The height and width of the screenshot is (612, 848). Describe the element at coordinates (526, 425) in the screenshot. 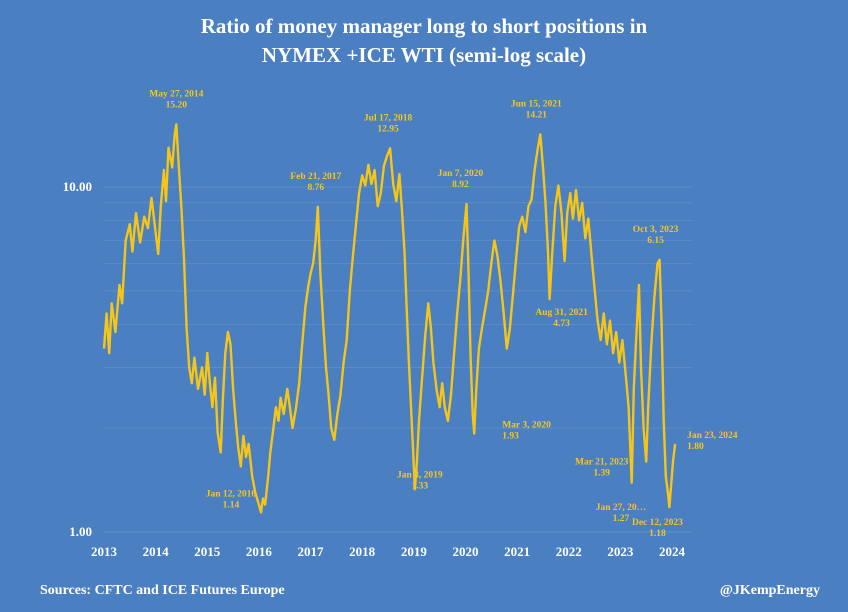

I see `annotation-date: Mar 3, 2020` at that location.